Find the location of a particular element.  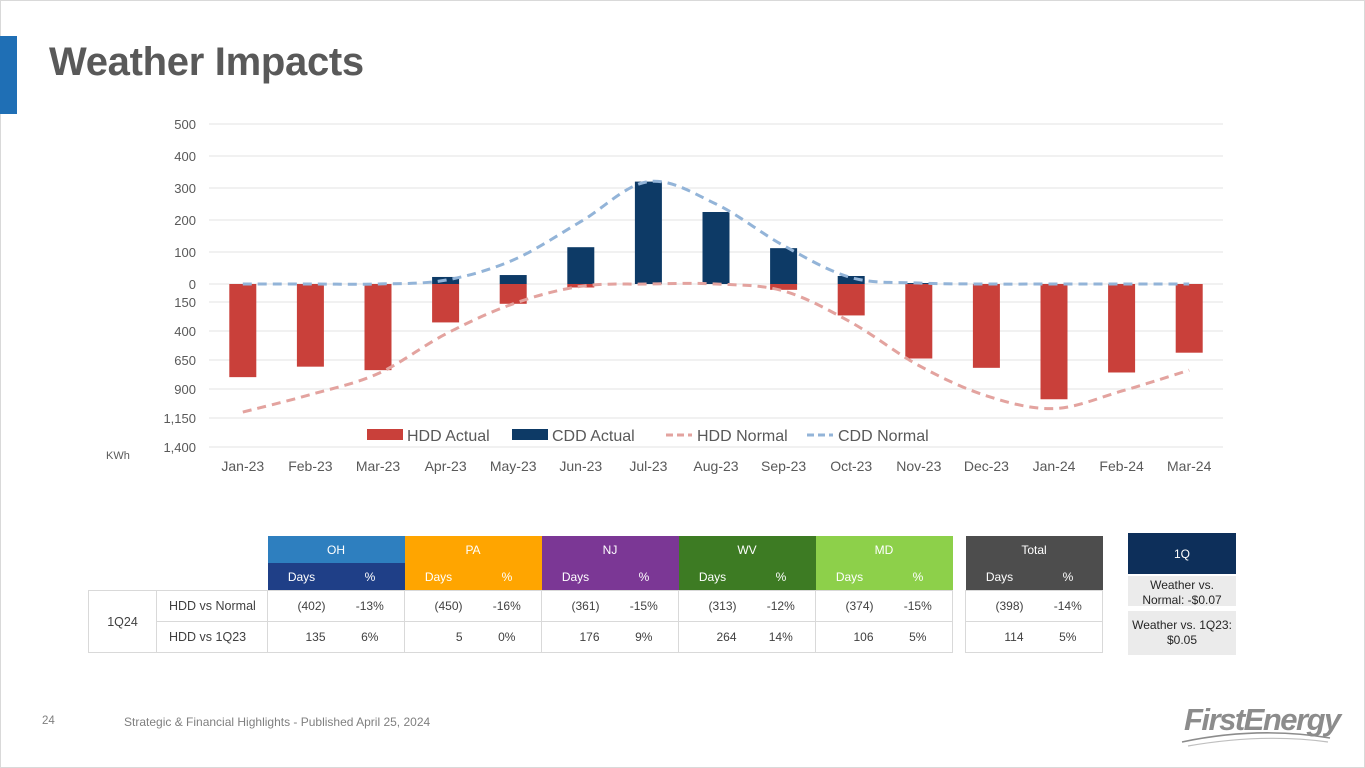

page-number: 24 is located at coordinates (48, 721).